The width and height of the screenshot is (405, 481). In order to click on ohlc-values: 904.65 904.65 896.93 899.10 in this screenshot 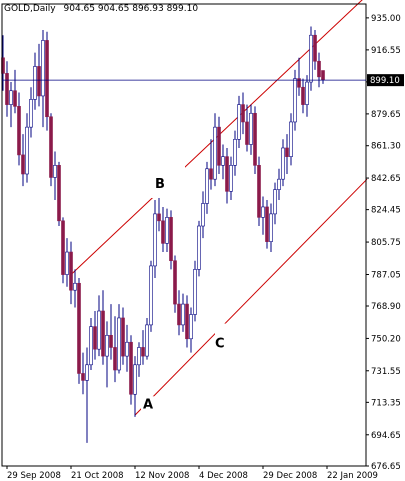, I will do `click(131, 9)`.